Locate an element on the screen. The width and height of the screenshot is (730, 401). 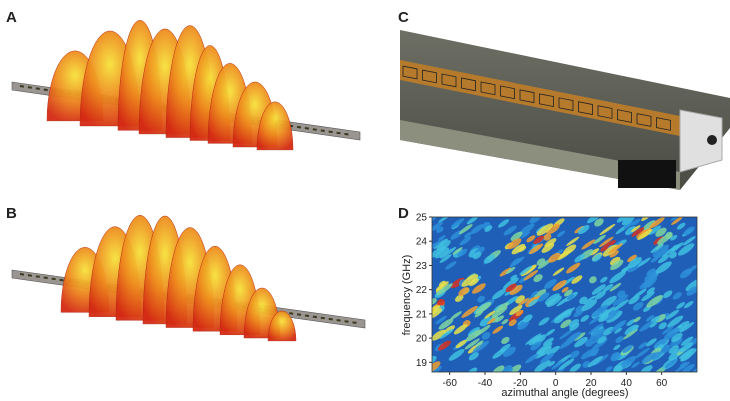
panel-label: D is located at coordinates (403, 213).